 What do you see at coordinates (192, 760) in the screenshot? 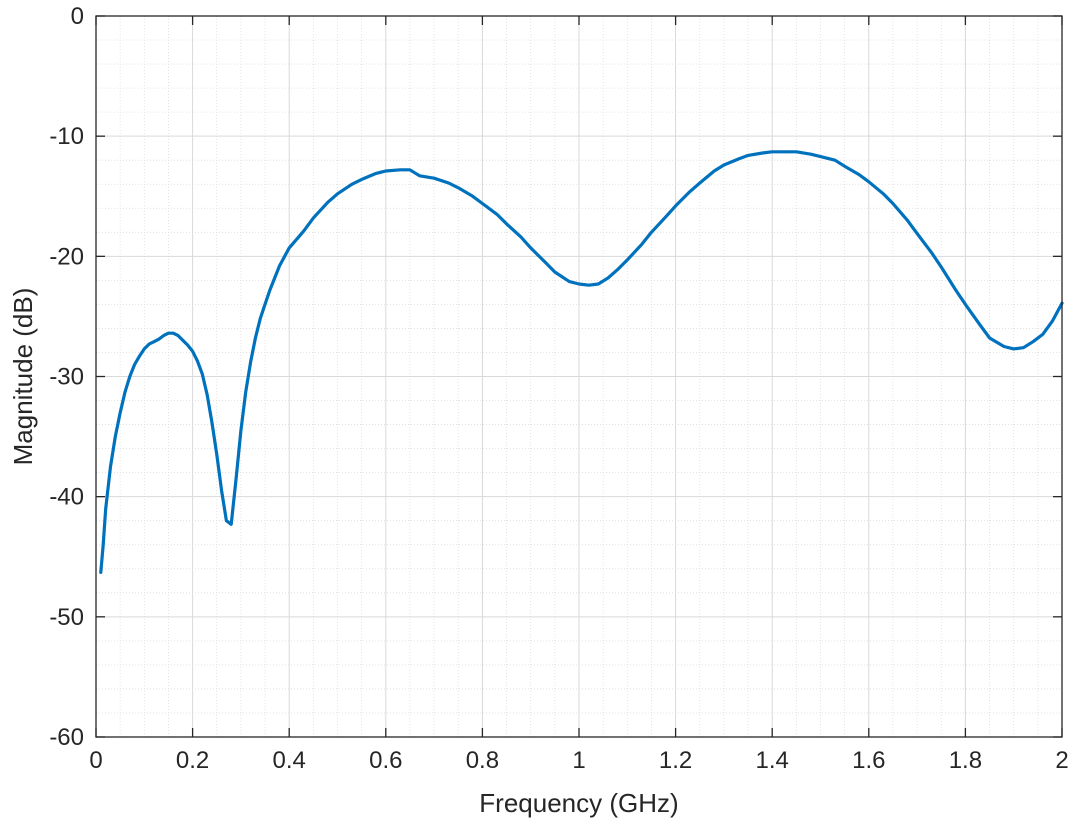
I see `x-tick-label: 0.2` at bounding box center [192, 760].